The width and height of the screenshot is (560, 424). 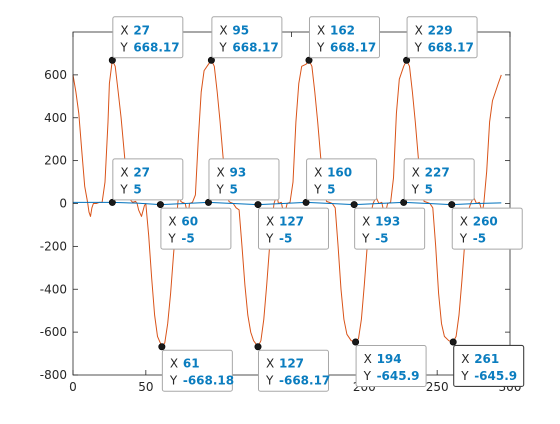 What do you see at coordinates (486, 359) in the screenshot?
I see `datatip-x-value: 261` at bounding box center [486, 359].